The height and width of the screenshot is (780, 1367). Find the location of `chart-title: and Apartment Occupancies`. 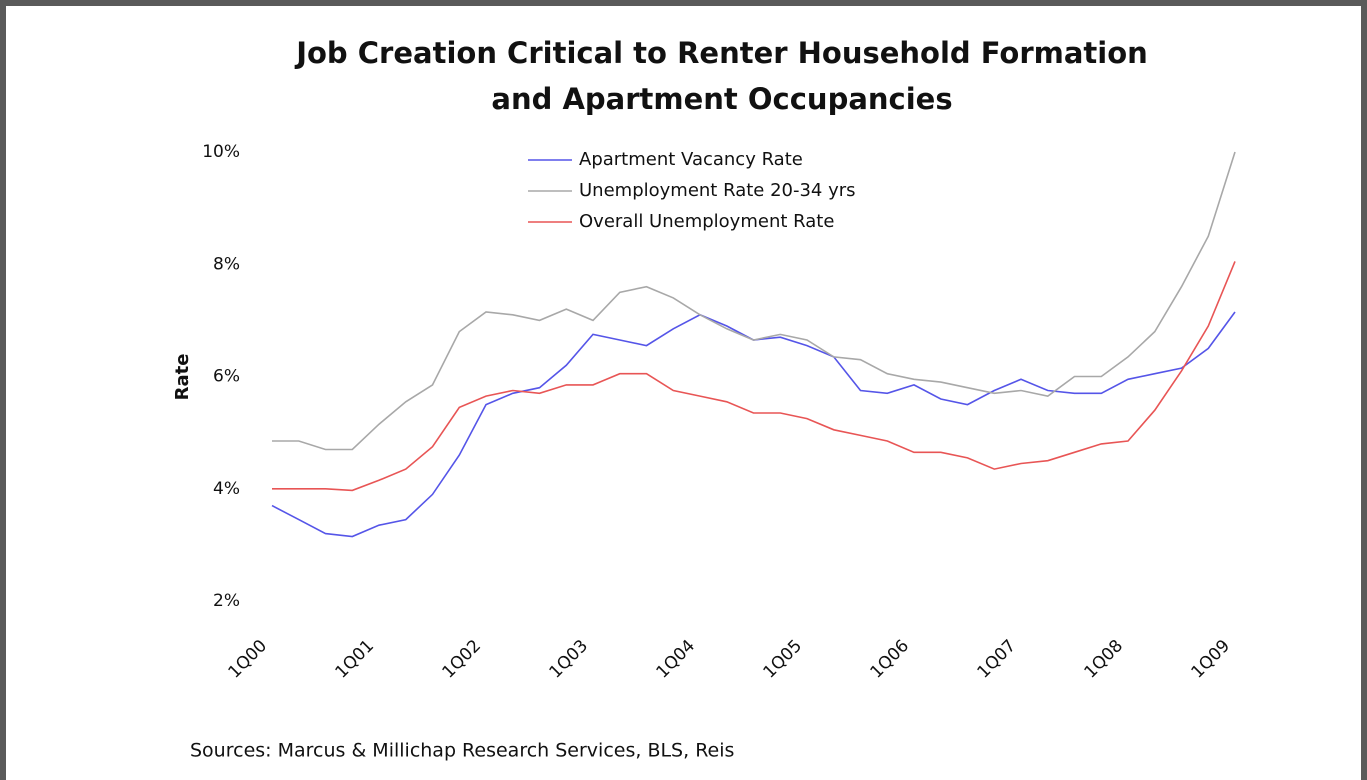

chart-title: and Apartment Occupancies is located at coordinates (721, 99).